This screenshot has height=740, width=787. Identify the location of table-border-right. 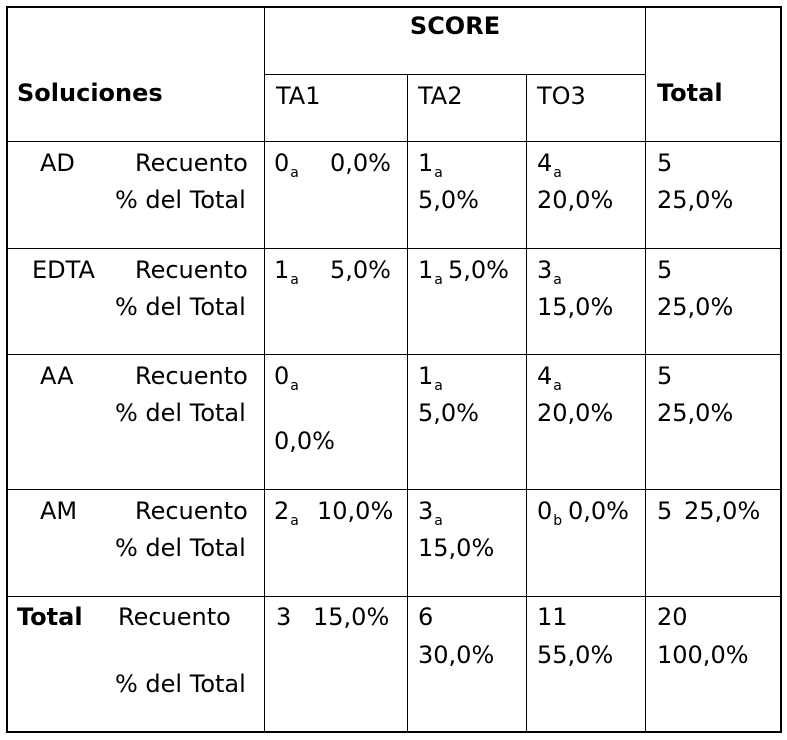
(781, 369).